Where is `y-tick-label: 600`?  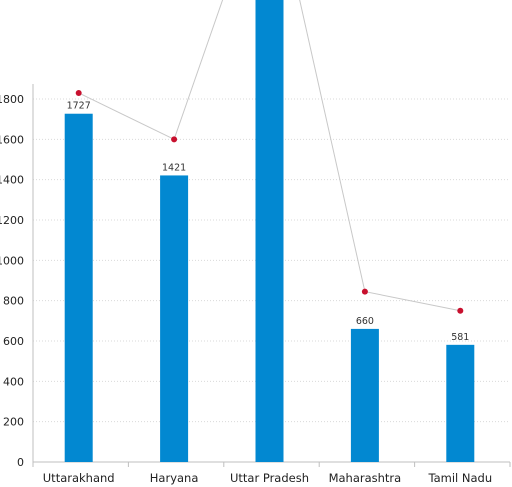
y-tick-label: 600 is located at coordinates (13, 341).